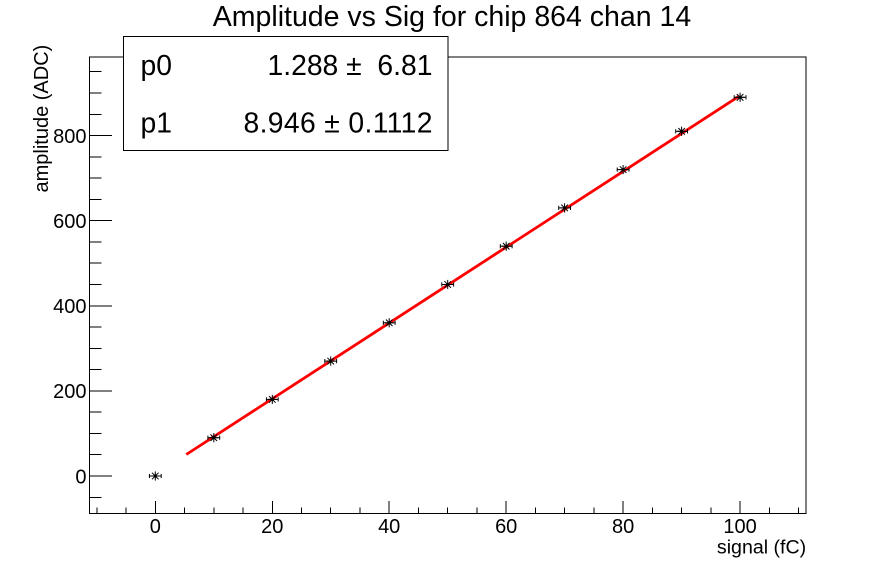 This screenshot has height=572, width=896. I want to click on svg-text: 40, so click(389, 527).